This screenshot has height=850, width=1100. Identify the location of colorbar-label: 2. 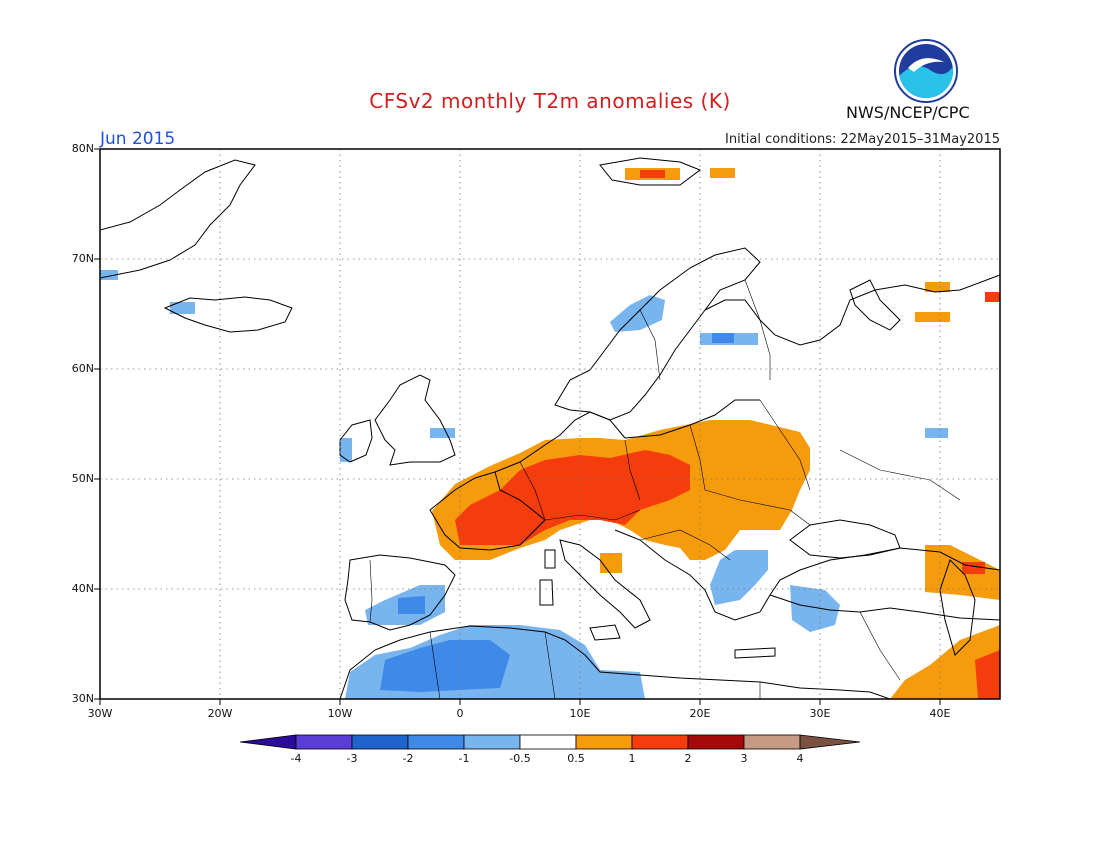
(688, 758).